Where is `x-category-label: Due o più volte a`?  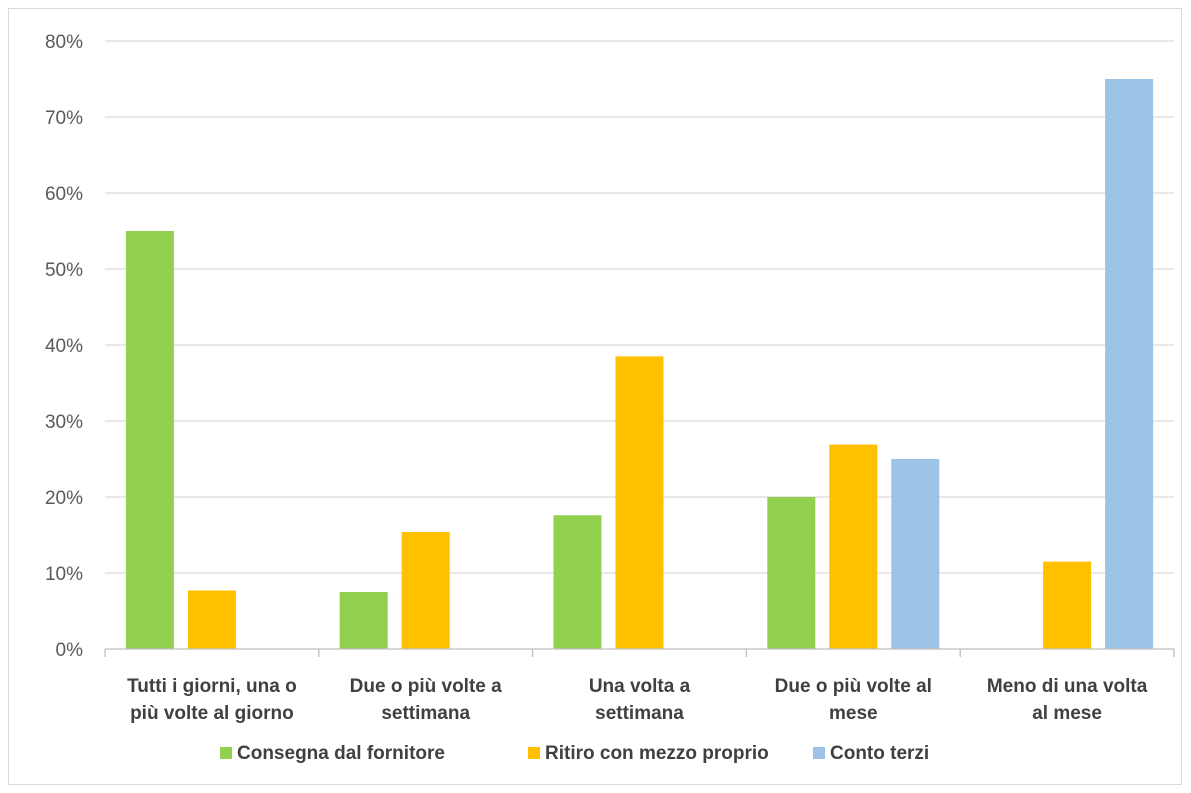
x-category-label: Due o più volte a is located at coordinates (426, 686).